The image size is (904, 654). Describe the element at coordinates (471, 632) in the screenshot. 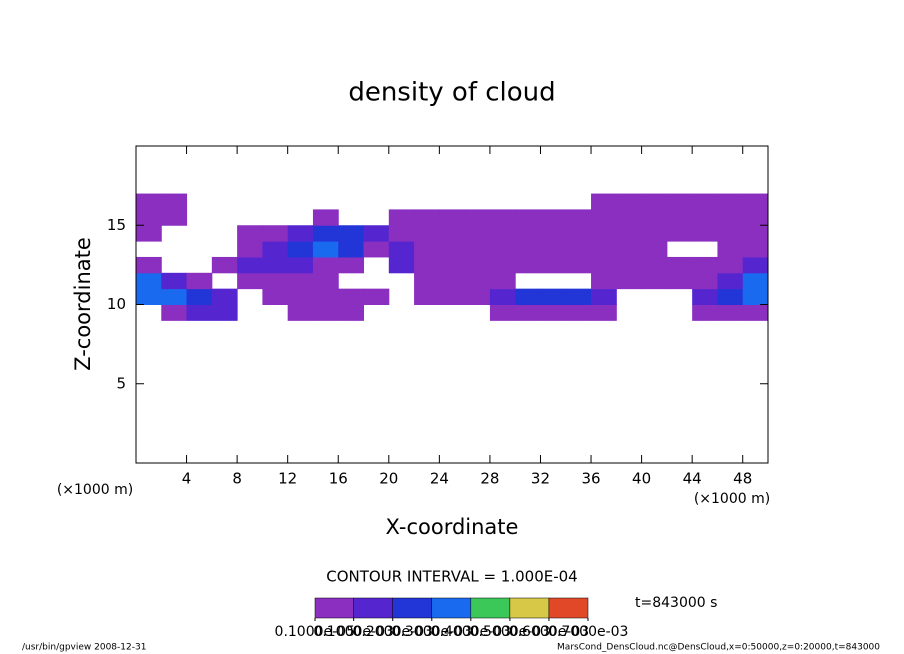

I see `colorbar-label: 0.4000e-03` at that location.